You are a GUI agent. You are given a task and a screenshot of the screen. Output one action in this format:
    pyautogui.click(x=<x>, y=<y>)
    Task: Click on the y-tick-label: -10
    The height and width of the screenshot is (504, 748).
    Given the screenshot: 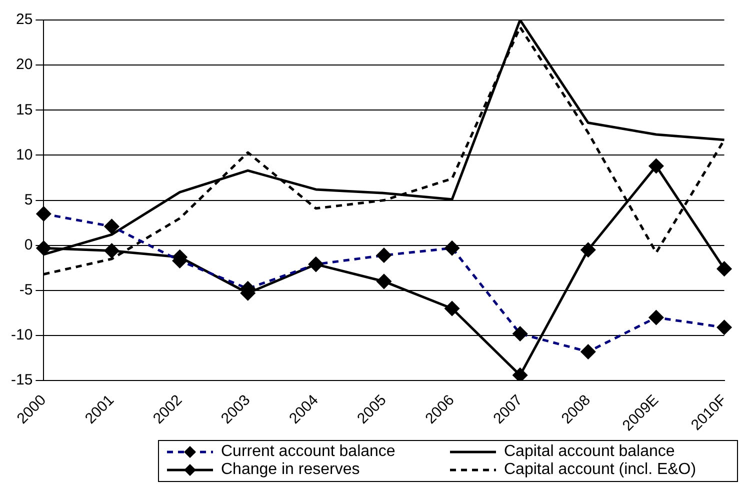 What is the action you would take?
    pyautogui.click(x=21, y=335)
    